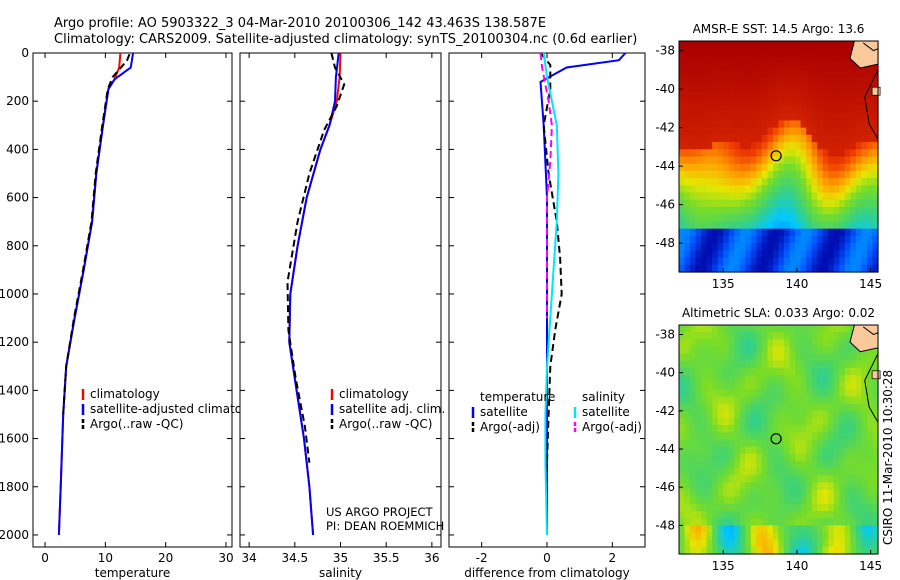 The image size is (900, 580). I want to click on coastline, so click(870, 47).